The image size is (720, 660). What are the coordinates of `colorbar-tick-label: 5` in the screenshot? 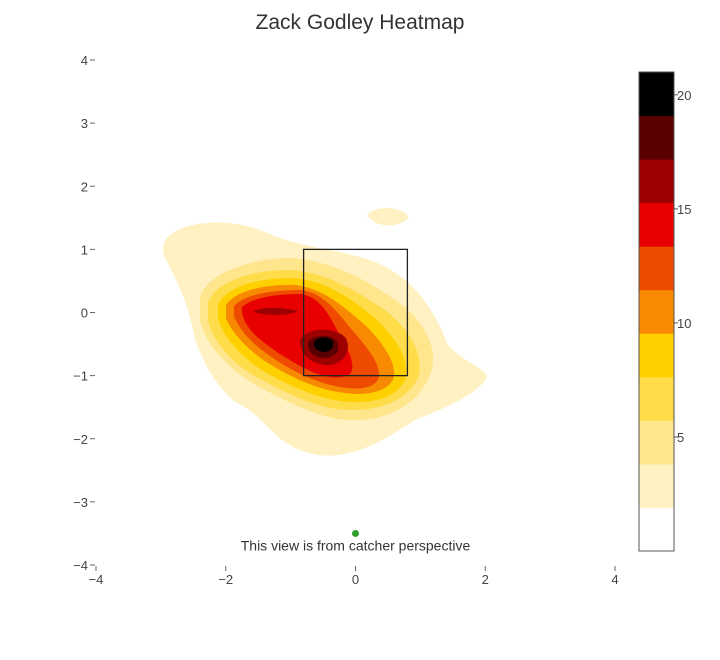 It's located at (680, 437).